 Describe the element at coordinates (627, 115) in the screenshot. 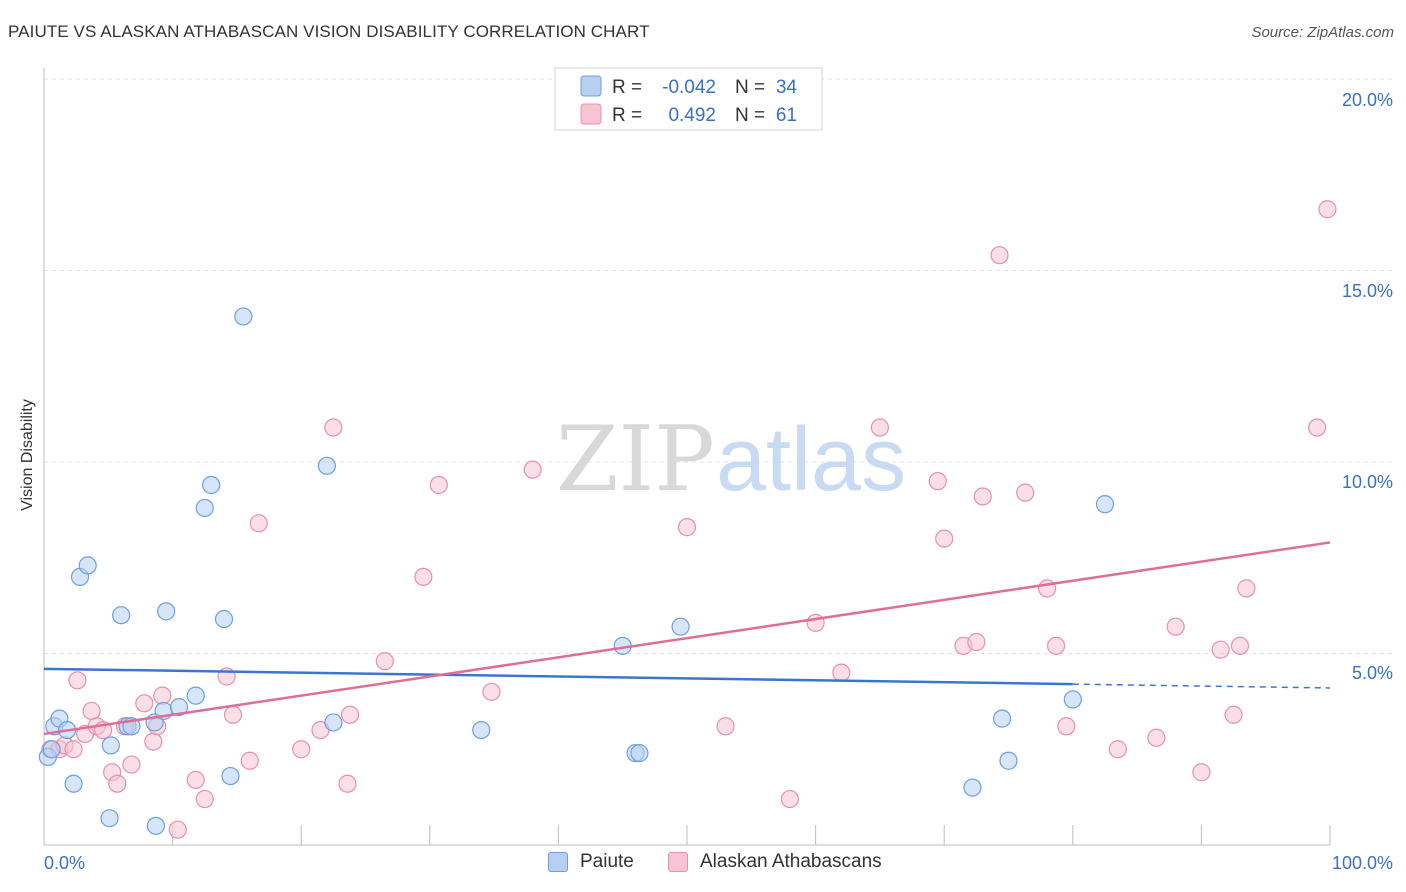

I see `legend-r-label-alaskan: R =` at that location.